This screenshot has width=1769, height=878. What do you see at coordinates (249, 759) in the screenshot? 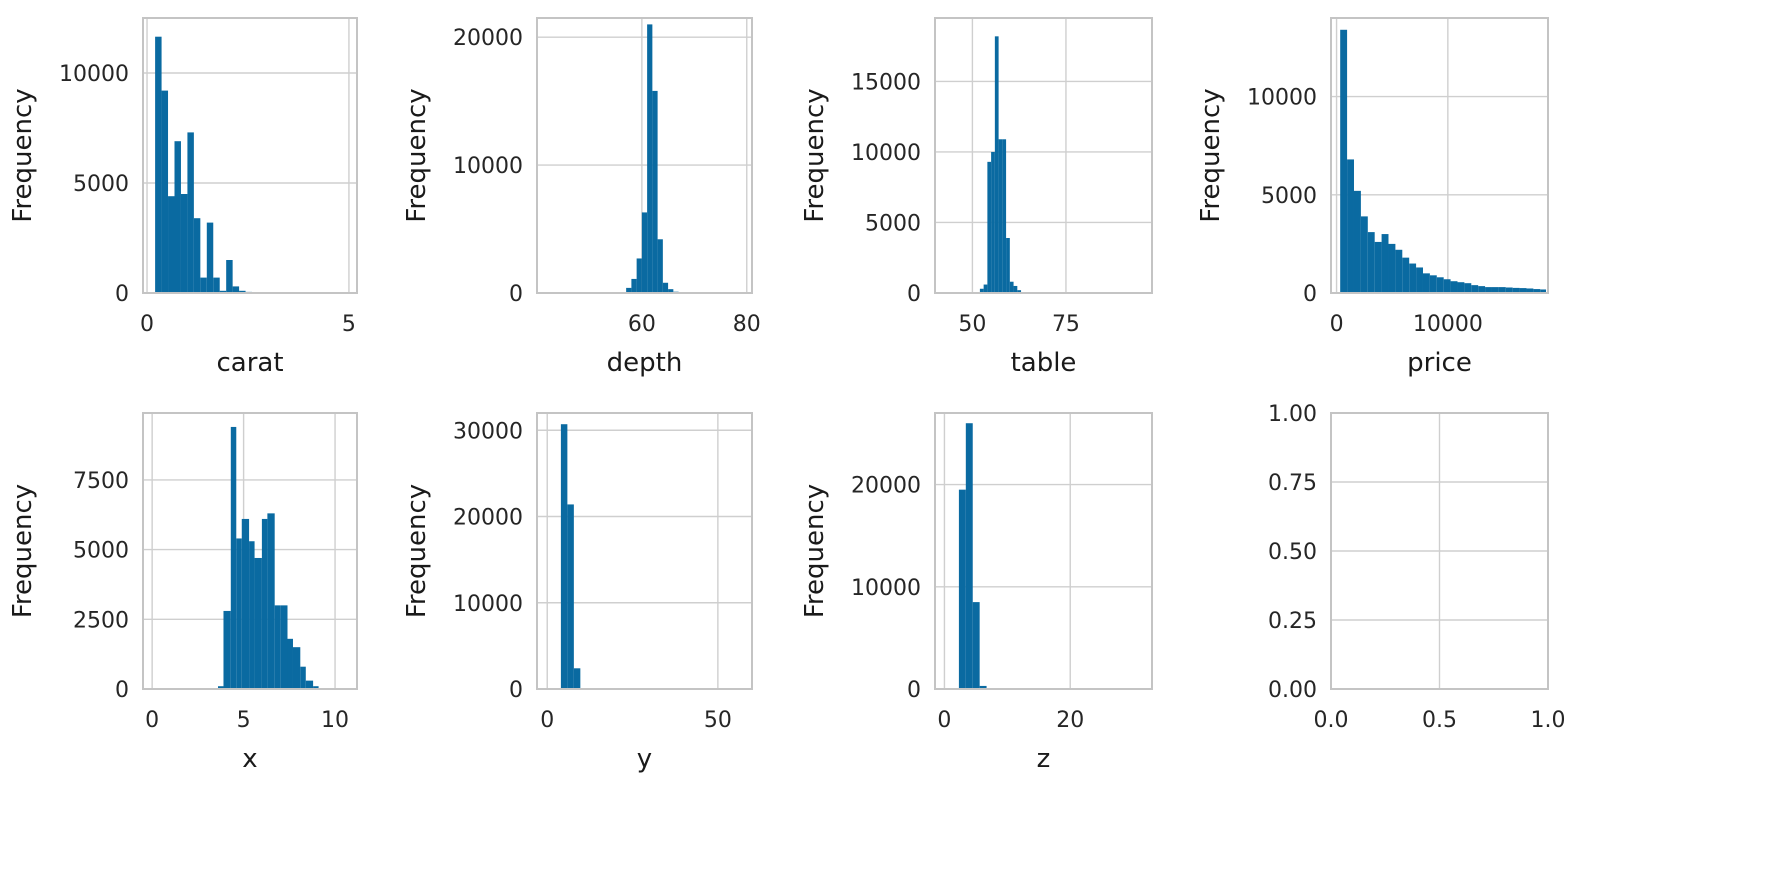
I see `x-axis-label: x` at bounding box center [249, 759].